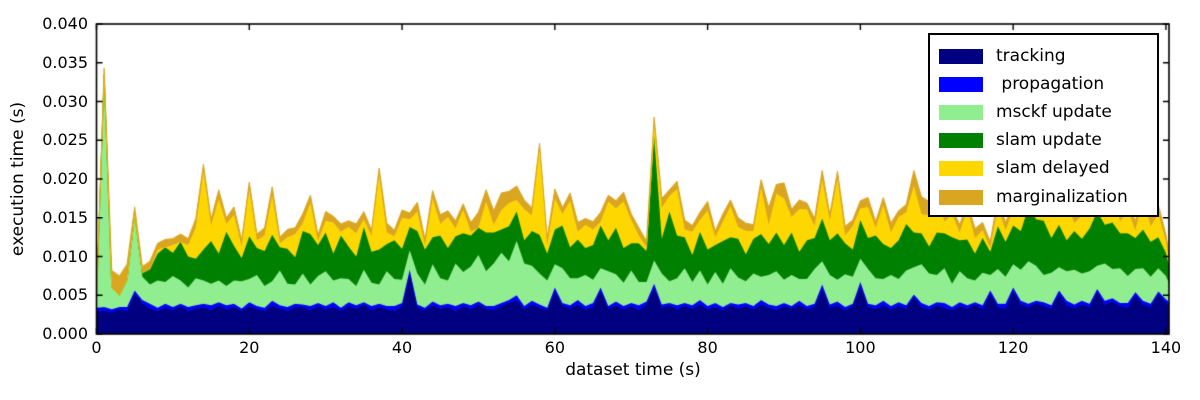  What do you see at coordinates (961, 197) in the screenshot?
I see `legend-swatch-marginalization` at bounding box center [961, 197].